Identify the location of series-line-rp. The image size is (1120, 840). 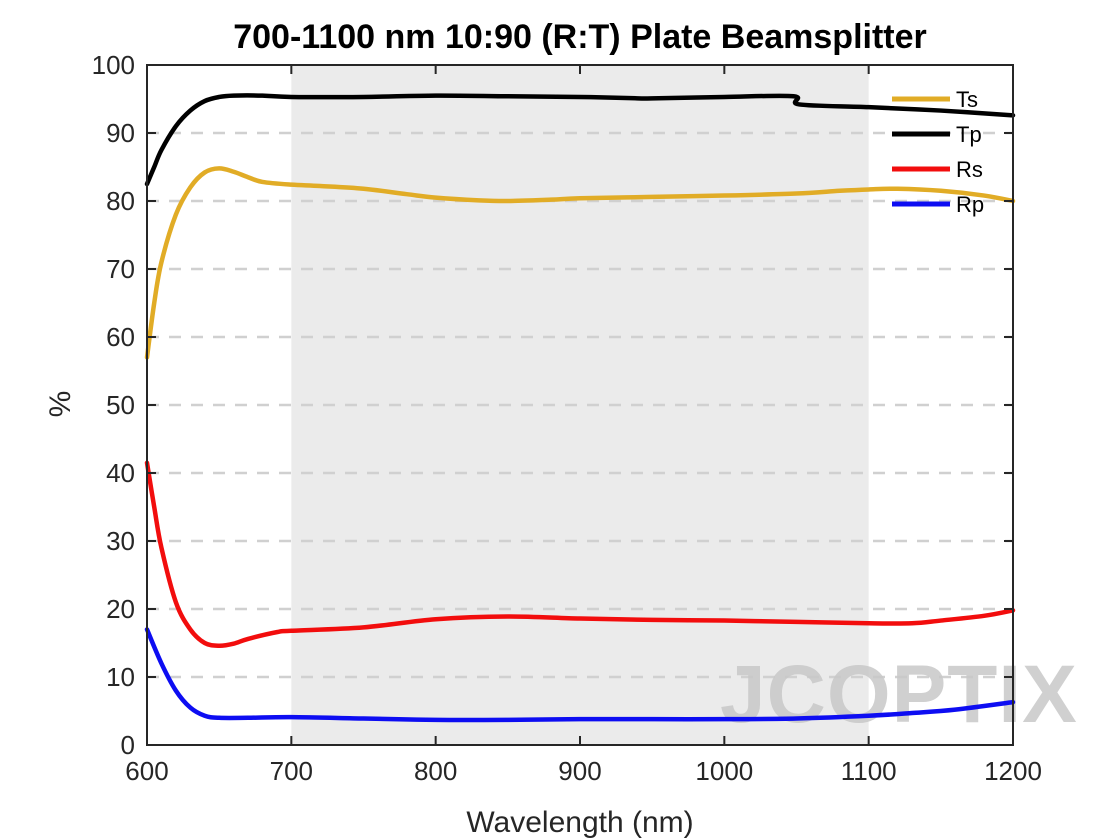
(580, 675).